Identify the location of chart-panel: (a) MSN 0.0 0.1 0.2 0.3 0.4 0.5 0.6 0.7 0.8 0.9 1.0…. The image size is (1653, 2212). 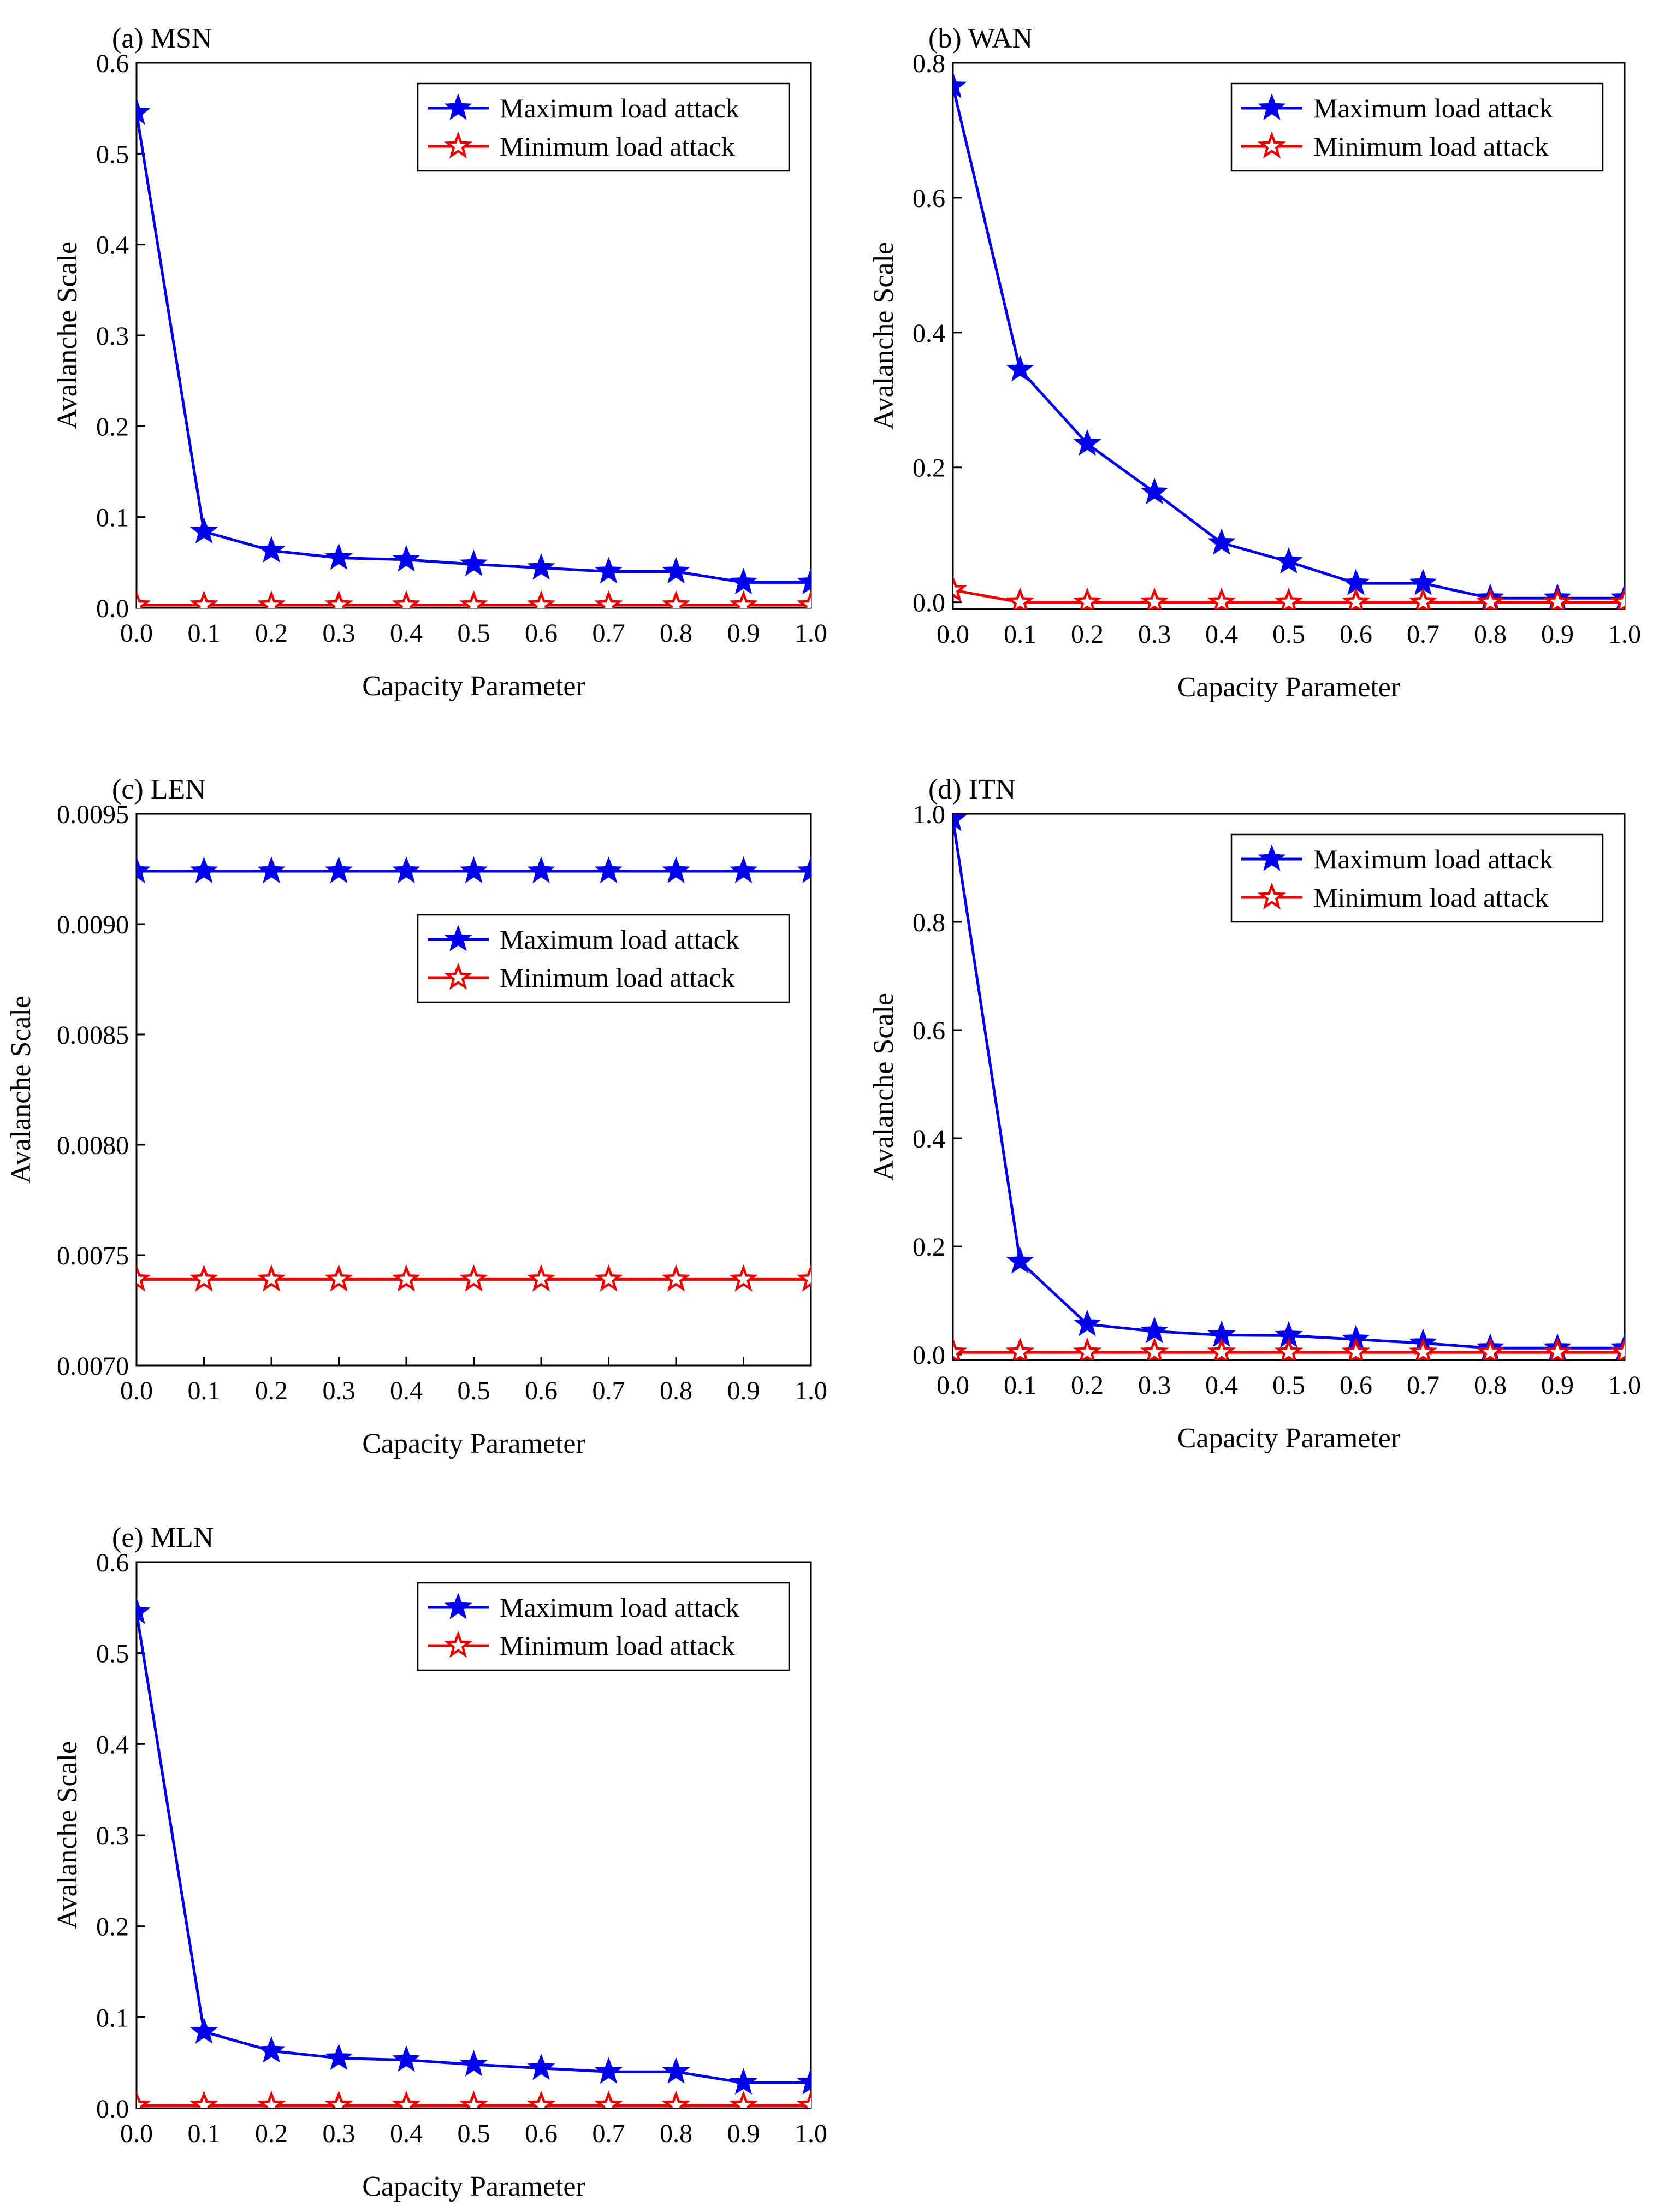
(439, 362).